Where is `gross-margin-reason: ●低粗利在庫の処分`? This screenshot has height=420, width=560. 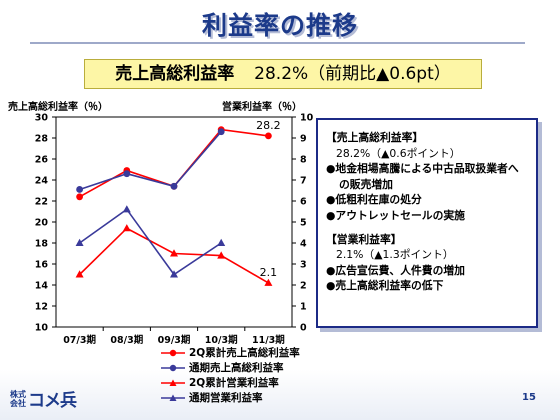 gross-margin-reason: ●低粗利在庫の処分 is located at coordinates (374, 200).